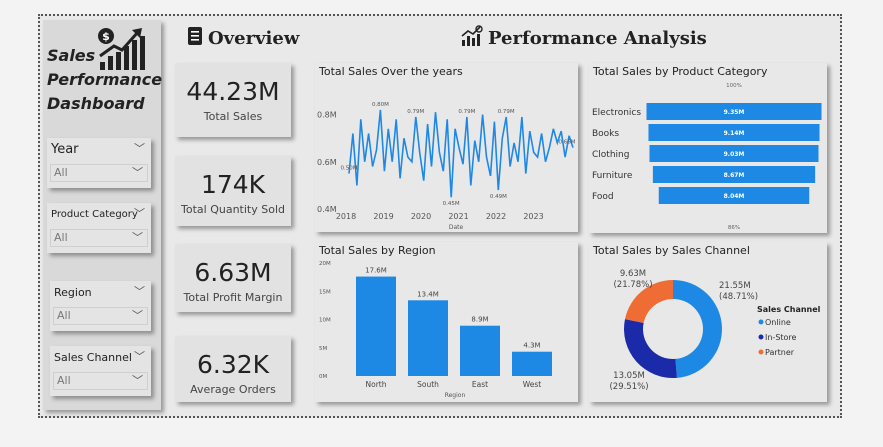  I want to click on slicer-year: Year ﹀ All ﹀, so click(99, 163).